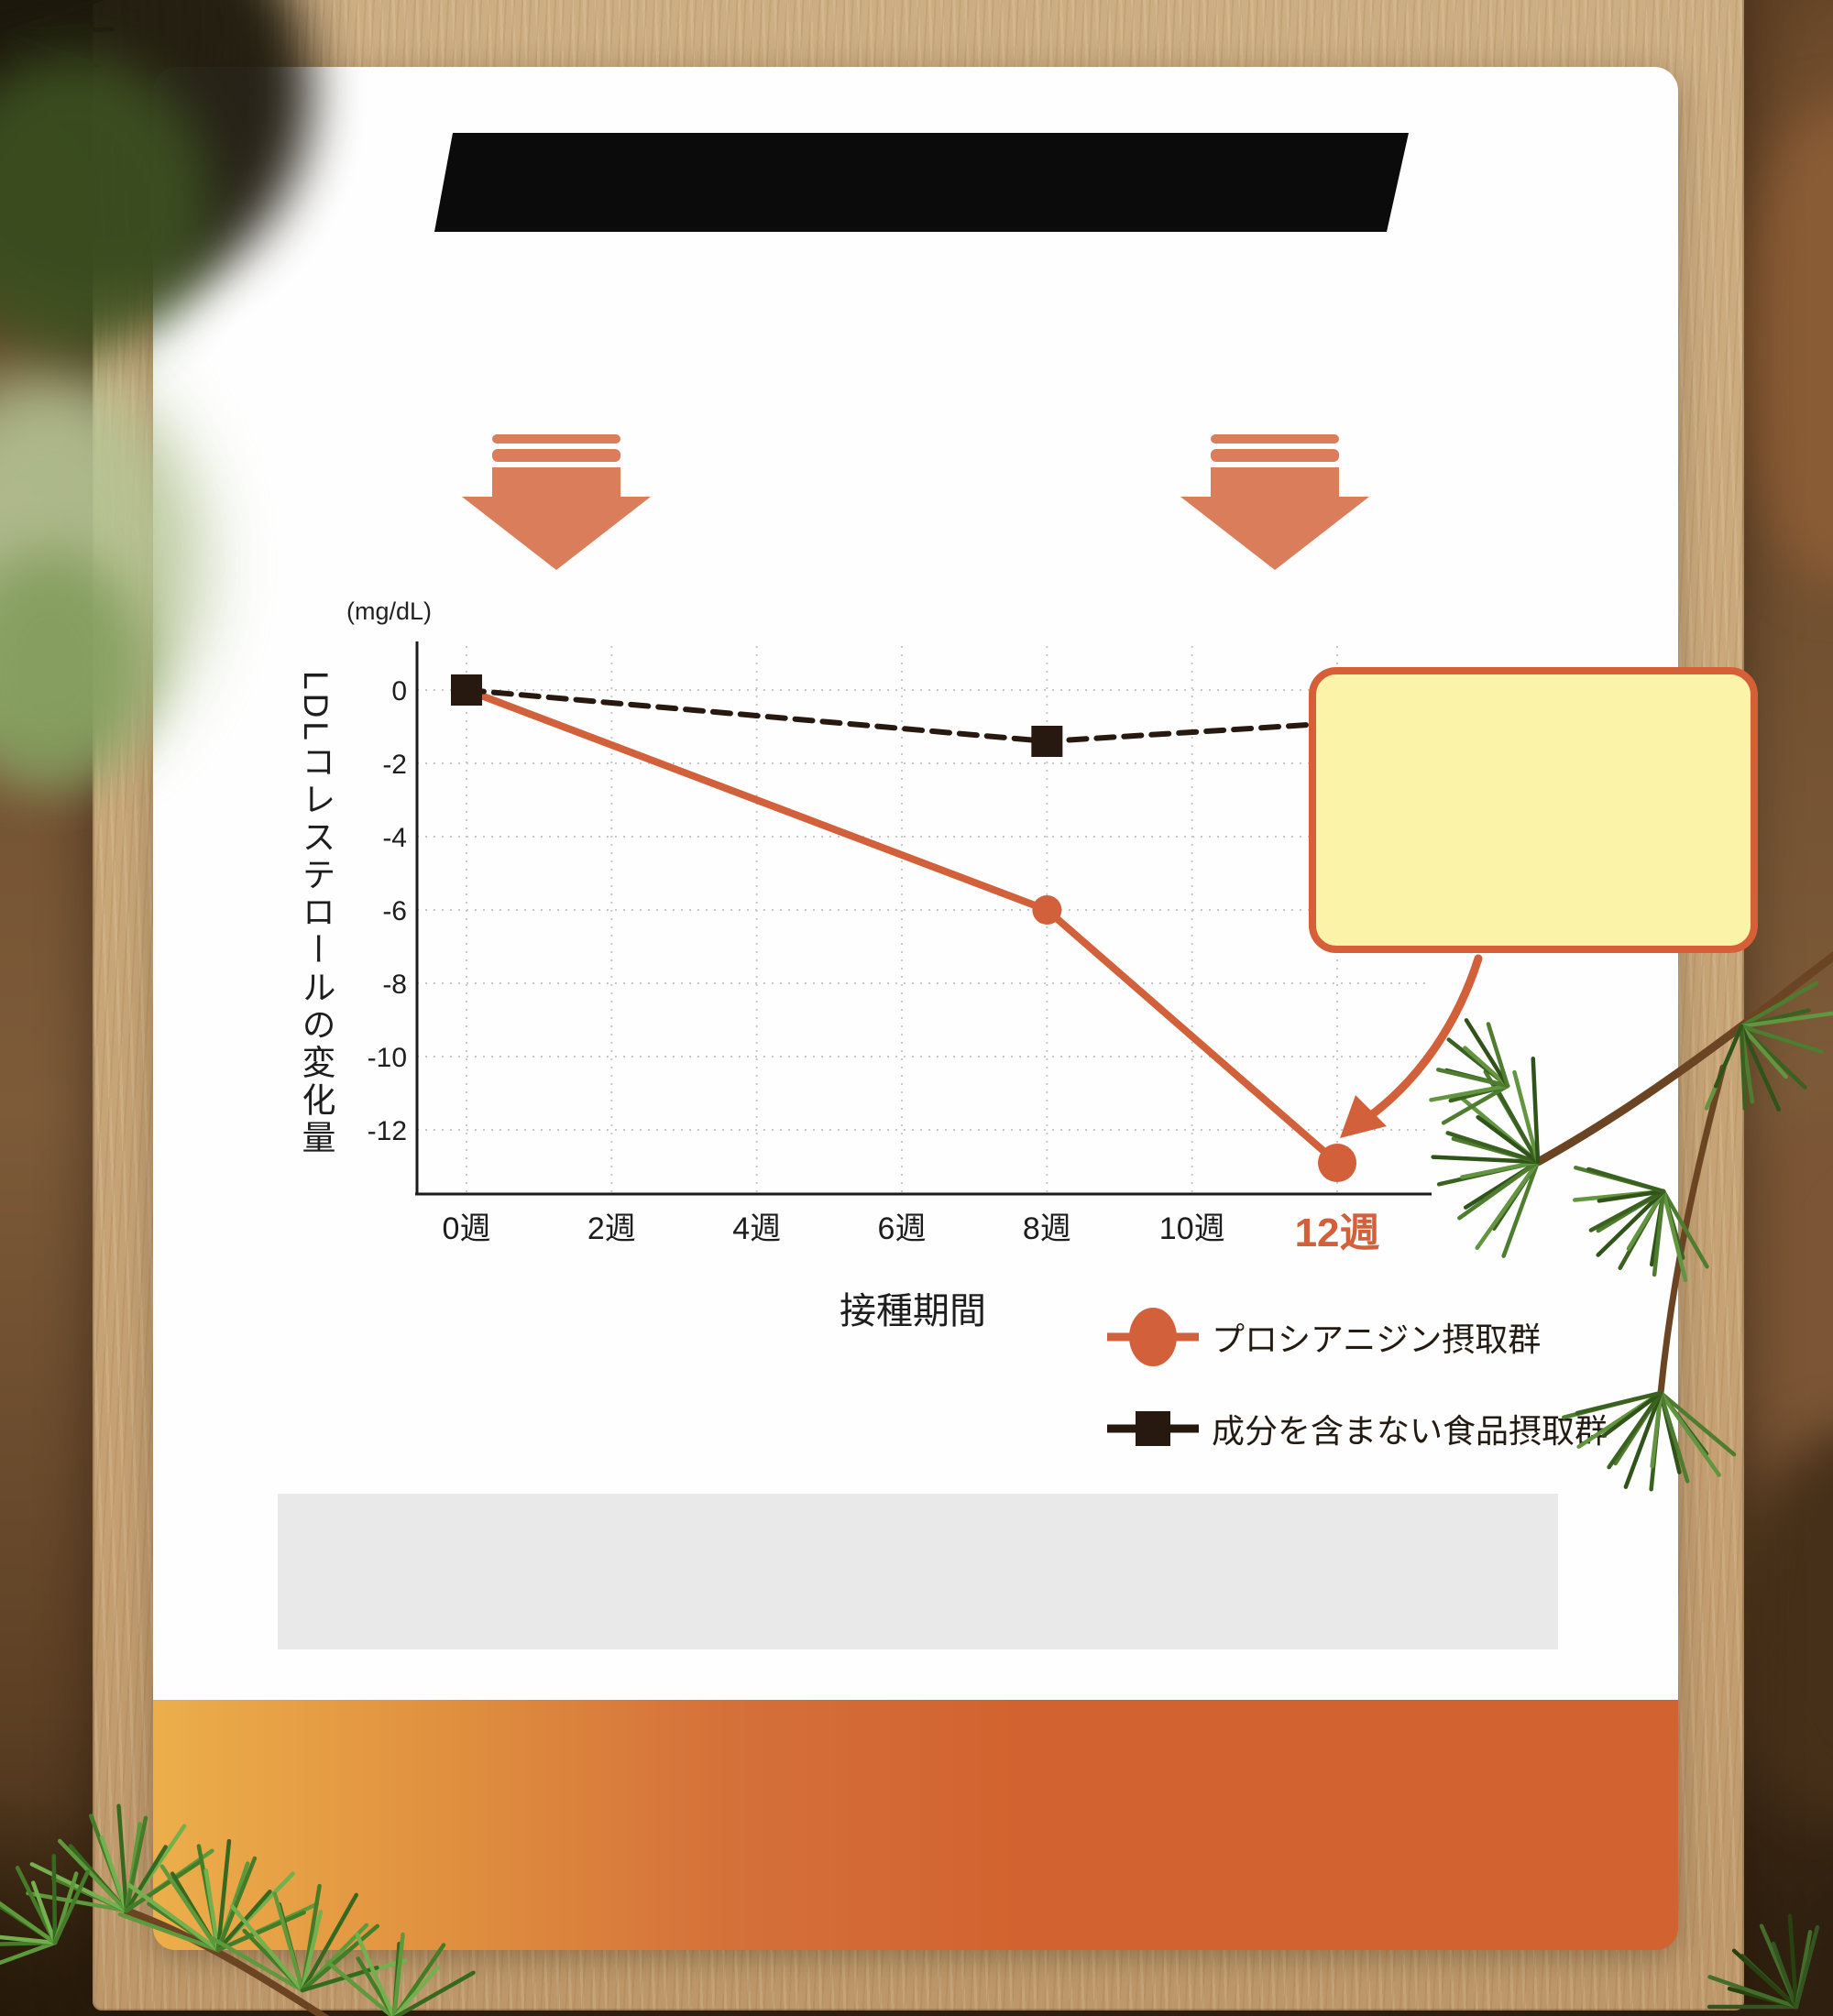 This screenshot has width=1833, height=2016. What do you see at coordinates (1153, 1337) in the screenshot?
I see `circle-marker-icon` at bounding box center [1153, 1337].